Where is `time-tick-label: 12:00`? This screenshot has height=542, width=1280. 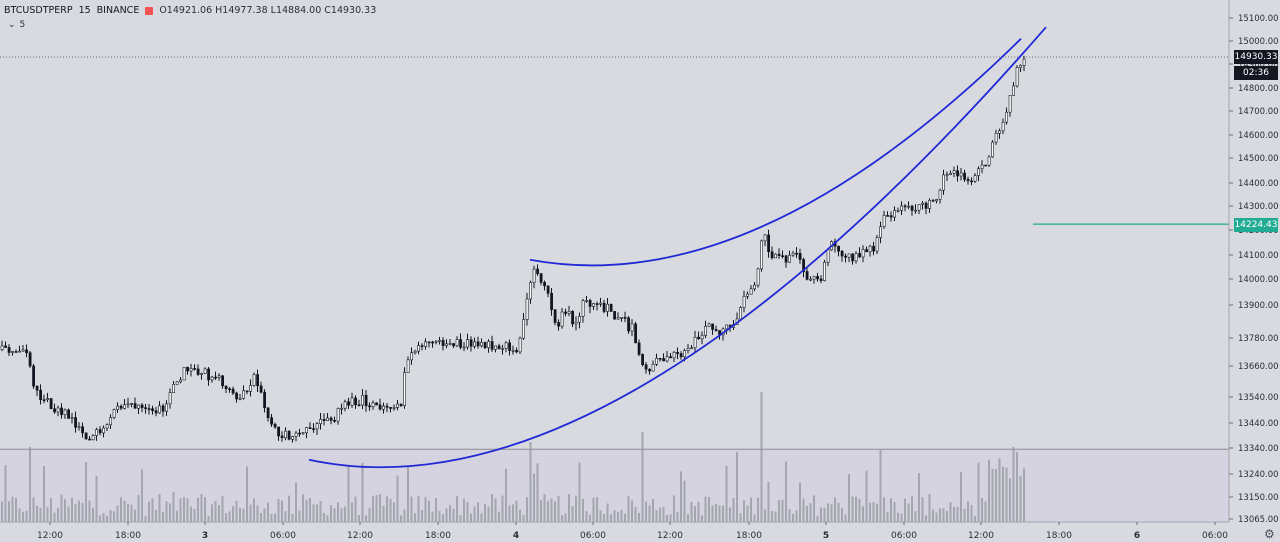
time-tick-label: 12:00 is located at coordinates (981, 536).